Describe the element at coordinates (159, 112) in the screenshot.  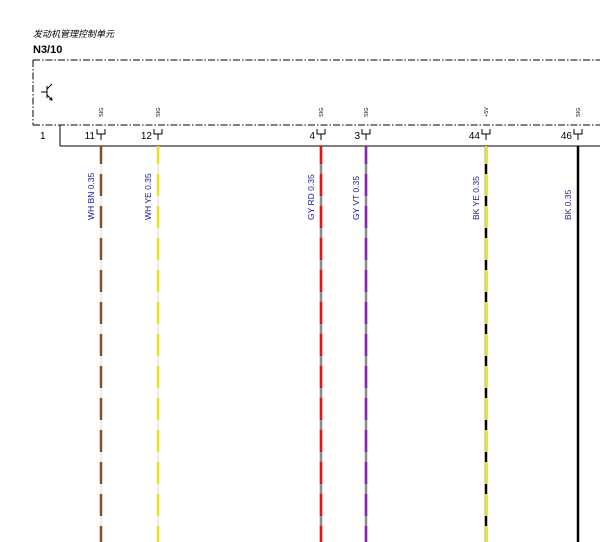
I see `pin-12-signal-label: SIG` at that location.